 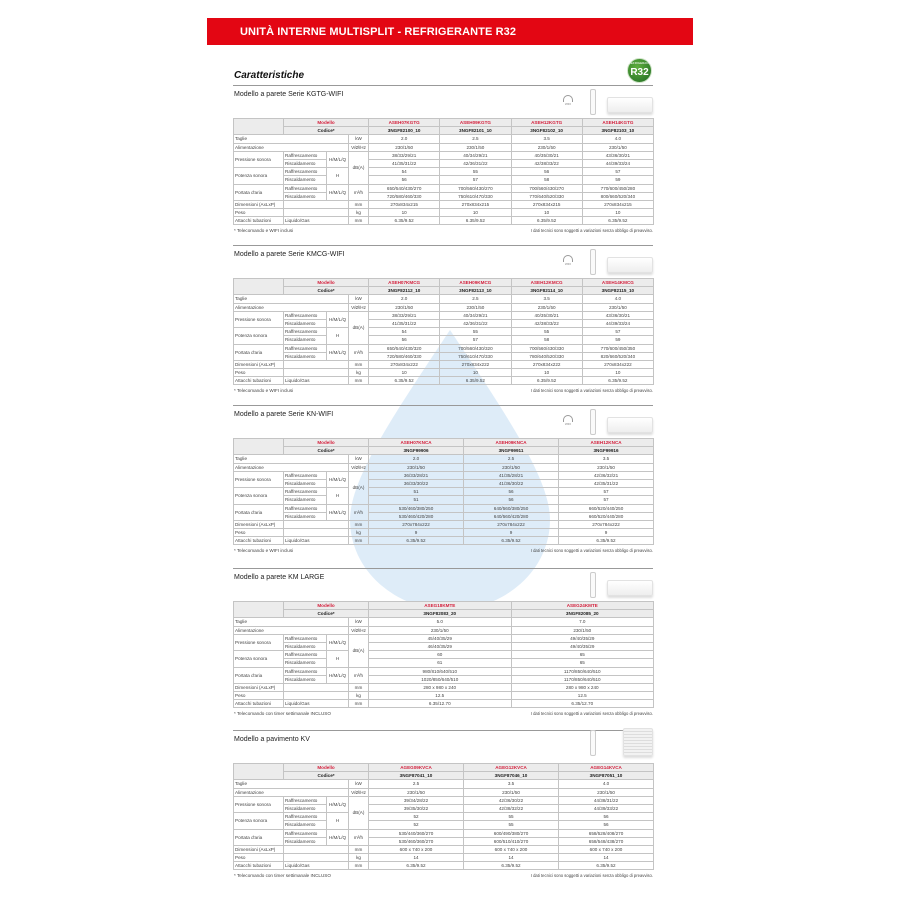 I want to click on value-cell: 42/36/31/22, so click(x=475, y=323).